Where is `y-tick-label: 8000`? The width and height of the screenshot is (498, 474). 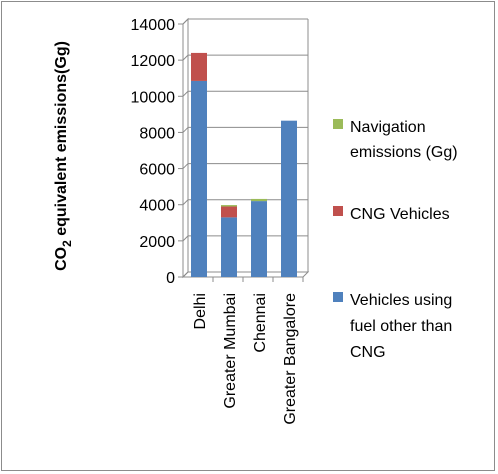
y-tick-label: 8000 is located at coordinates (157, 133).